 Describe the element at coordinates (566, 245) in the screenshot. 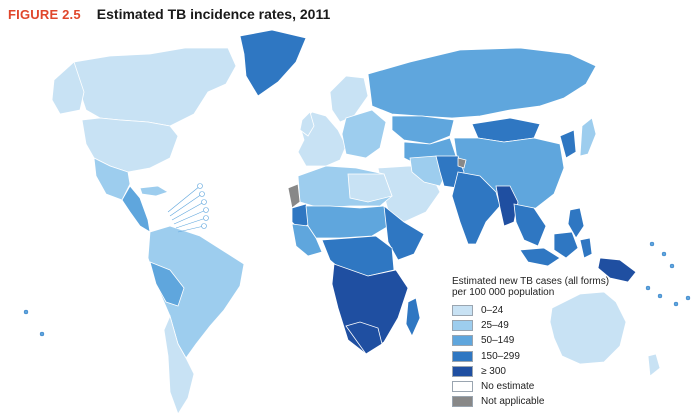

I see `region-borneo` at that location.